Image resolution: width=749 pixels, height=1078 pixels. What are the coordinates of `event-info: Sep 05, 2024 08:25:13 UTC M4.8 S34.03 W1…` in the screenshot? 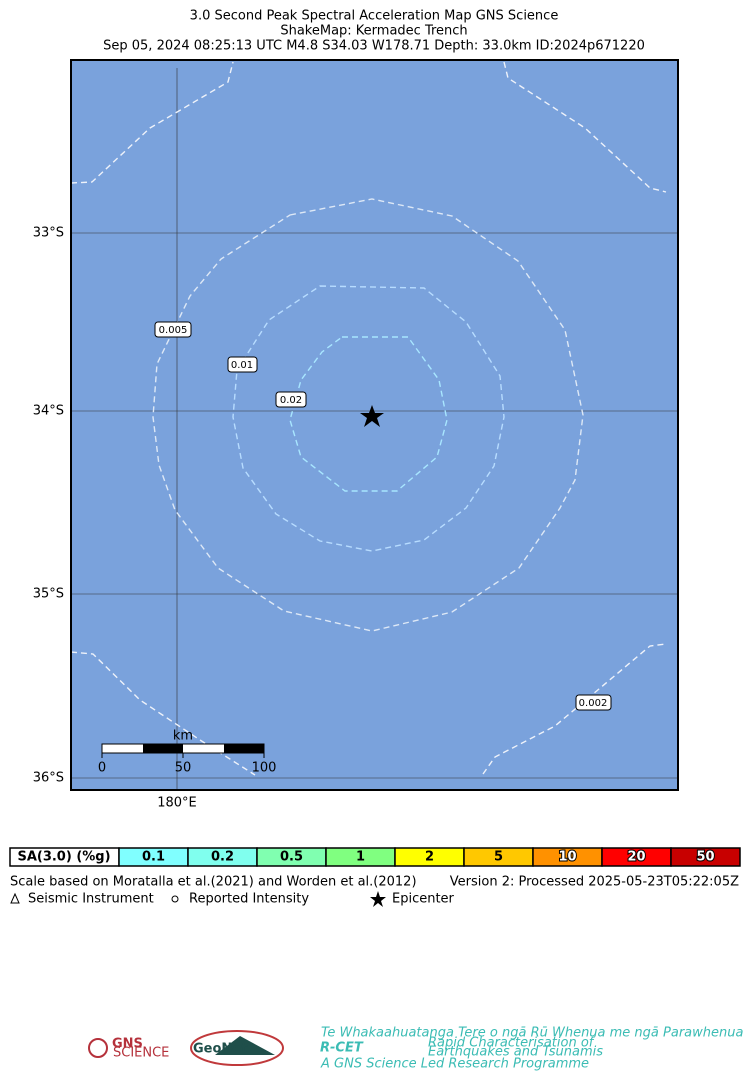 It's located at (374, 46).